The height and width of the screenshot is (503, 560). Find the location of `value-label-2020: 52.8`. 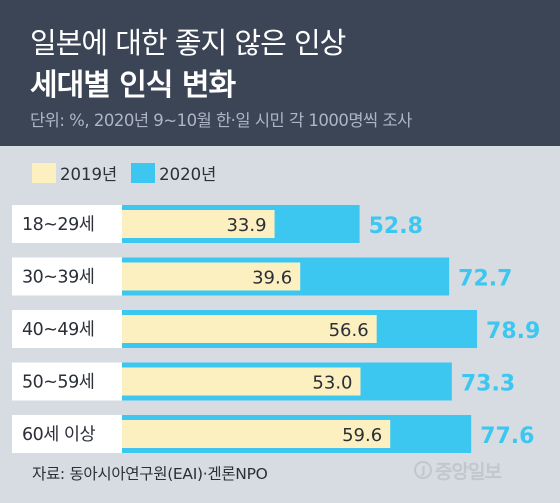

value-label-2020: 52.8 is located at coordinates (396, 226).